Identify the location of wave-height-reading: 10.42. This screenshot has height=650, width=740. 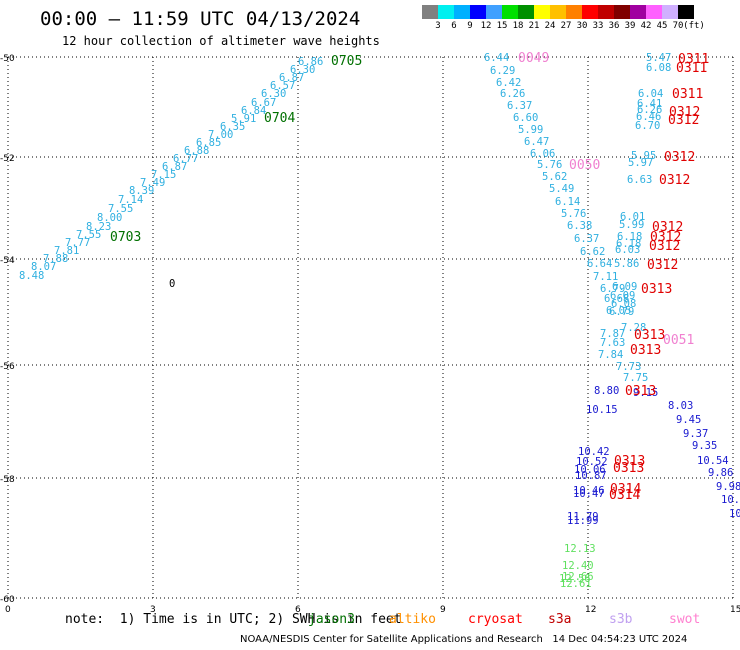
(594, 452).